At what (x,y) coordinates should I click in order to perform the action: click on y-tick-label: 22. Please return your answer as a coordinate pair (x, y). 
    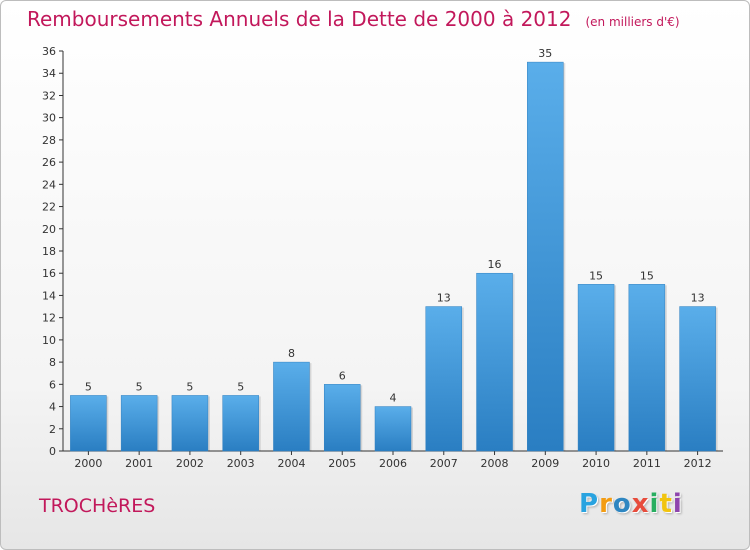
    Looking at the image, I should click on (49, 207).